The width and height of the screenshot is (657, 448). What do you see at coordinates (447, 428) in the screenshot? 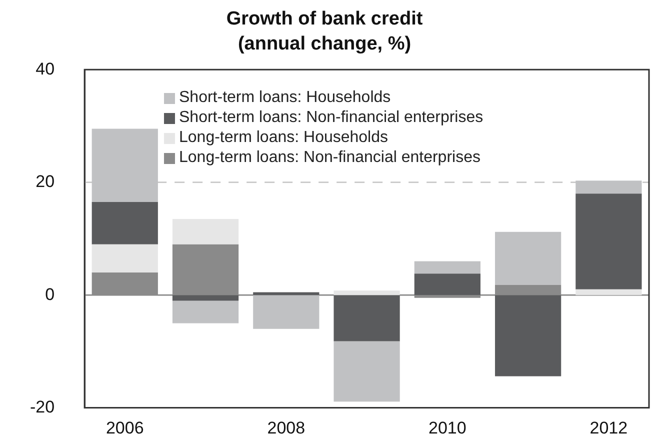
I see `x-tick-label: 2010` at bounding box center [447, 428].